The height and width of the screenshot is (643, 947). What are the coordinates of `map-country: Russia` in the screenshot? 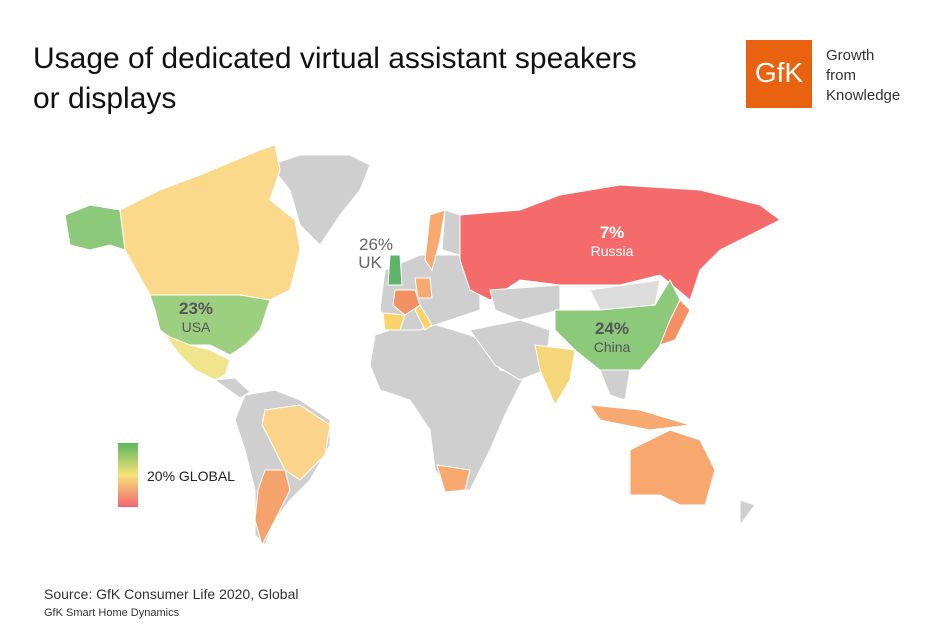 It's located at (612, 251).